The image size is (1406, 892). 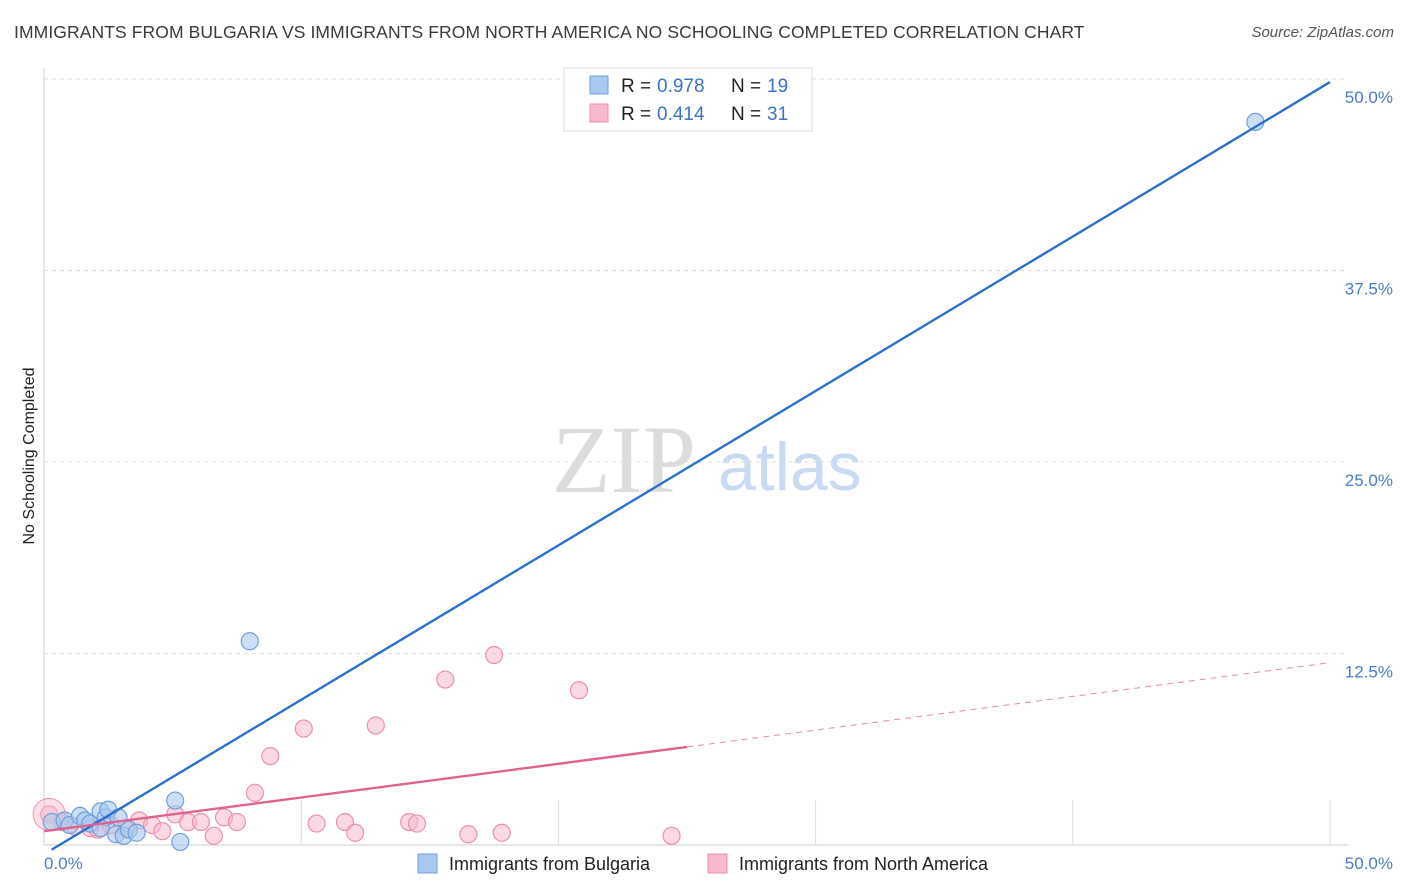 I want to click on series-north-america-points, so click(x=356, y=745).